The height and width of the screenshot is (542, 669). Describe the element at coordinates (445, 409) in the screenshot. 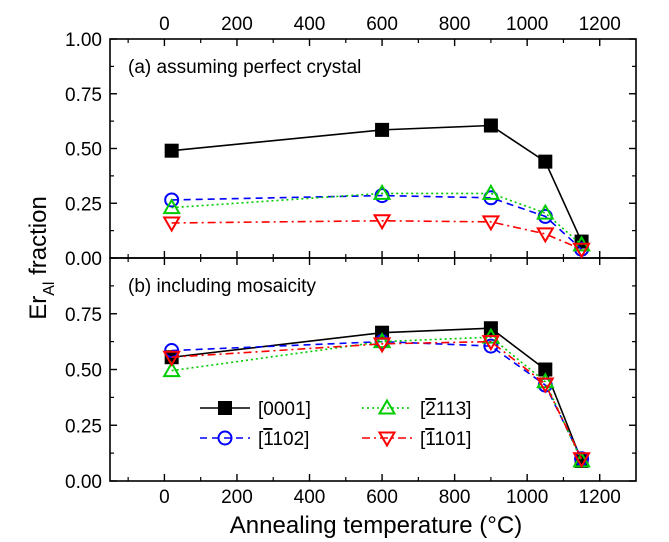

I see `legend-label: [2113]` at that location.